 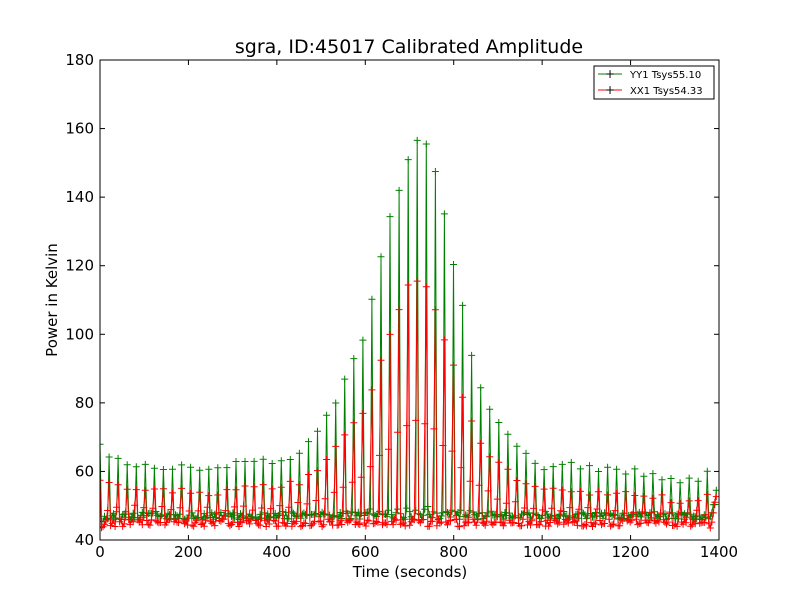 I want to click on x-tick-label: 200, so click(x=188, y=552).